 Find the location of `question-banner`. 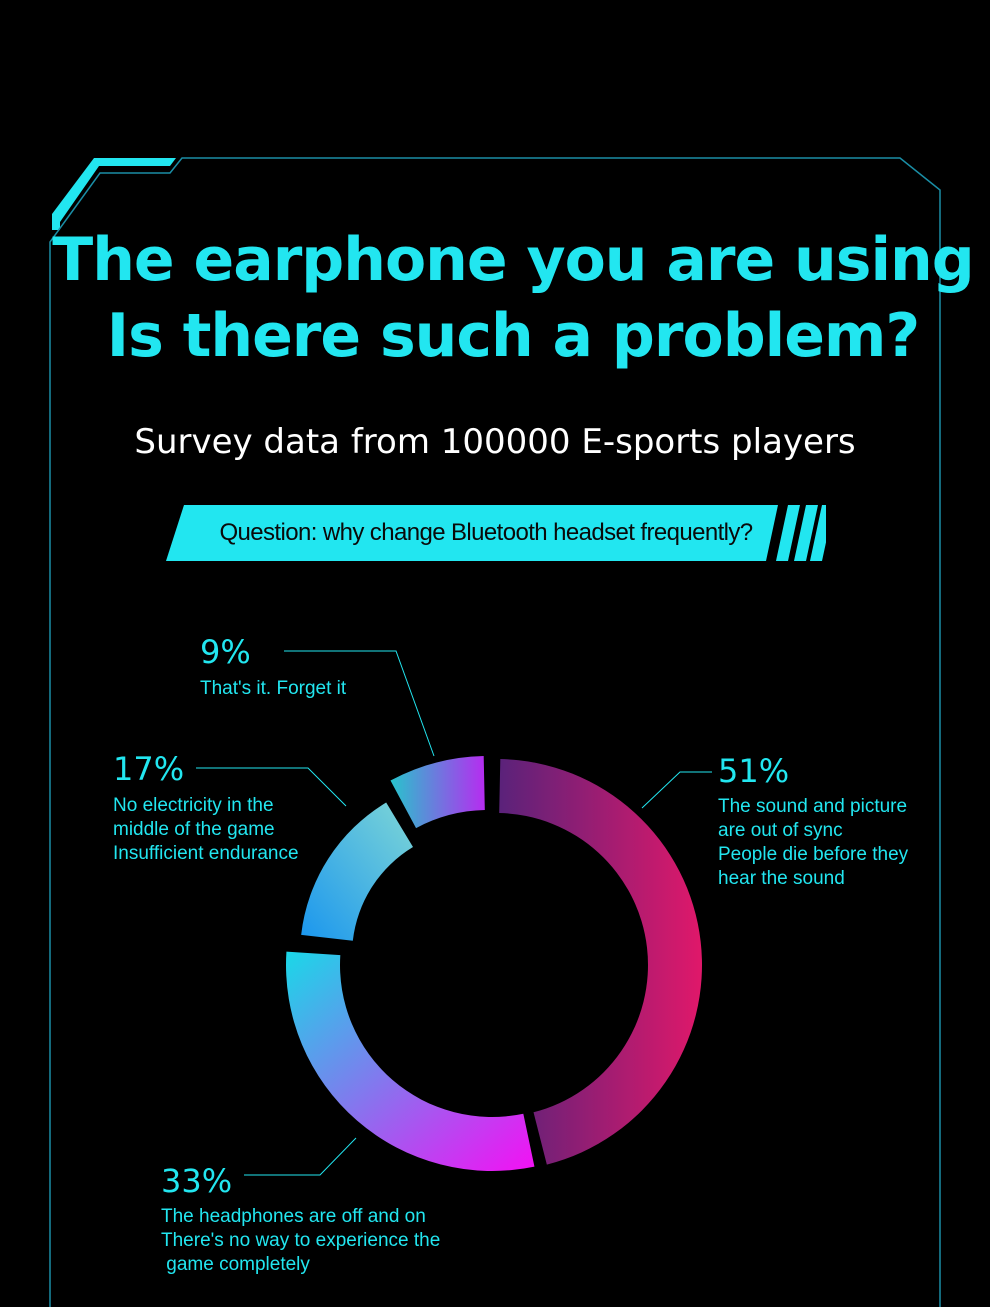

question-banner is located at coordinates (496, 533).